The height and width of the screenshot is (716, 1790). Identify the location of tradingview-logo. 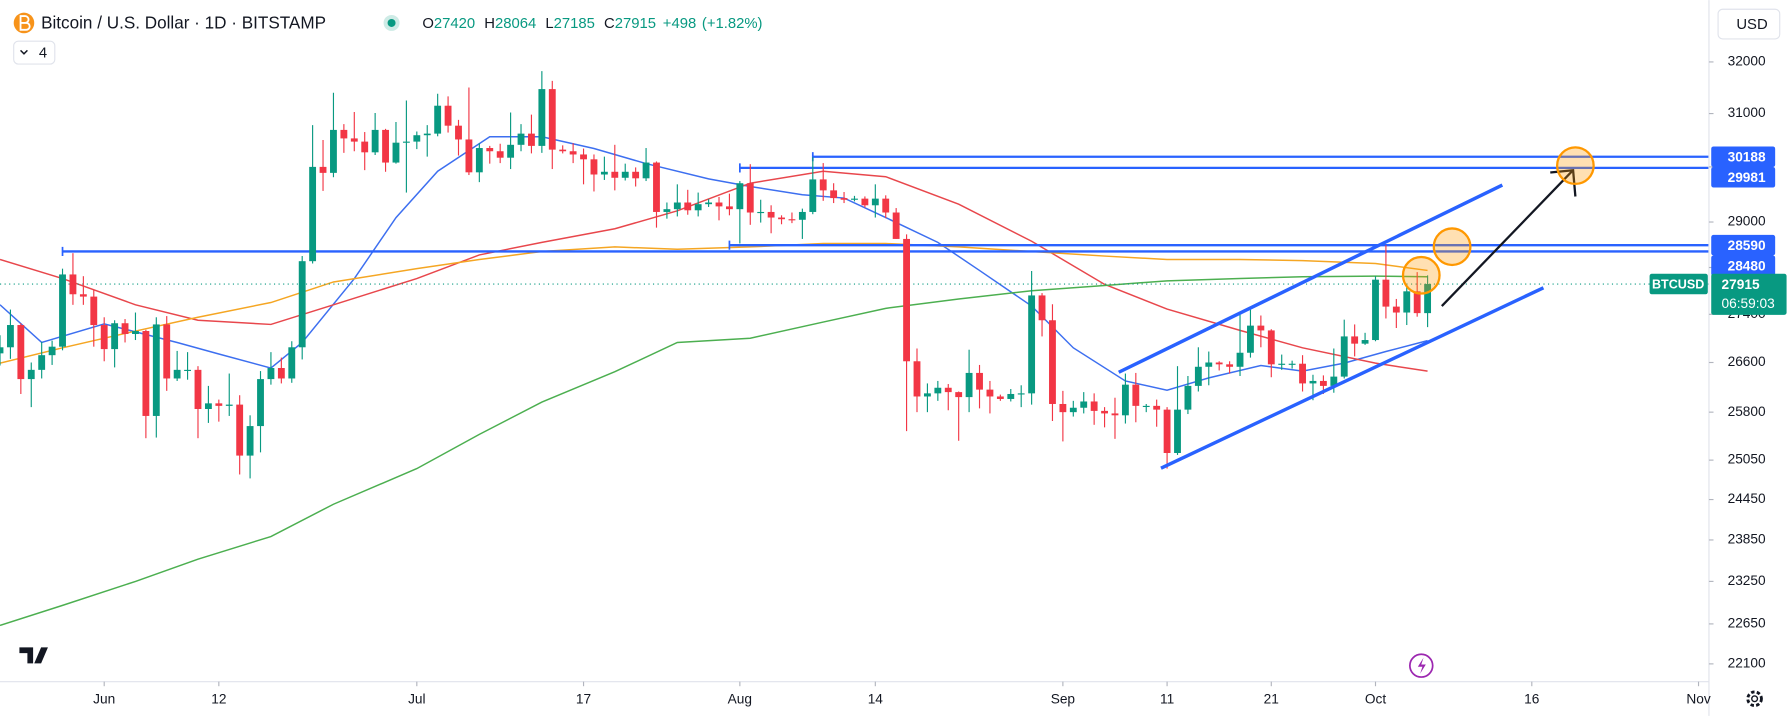
(33, 655).